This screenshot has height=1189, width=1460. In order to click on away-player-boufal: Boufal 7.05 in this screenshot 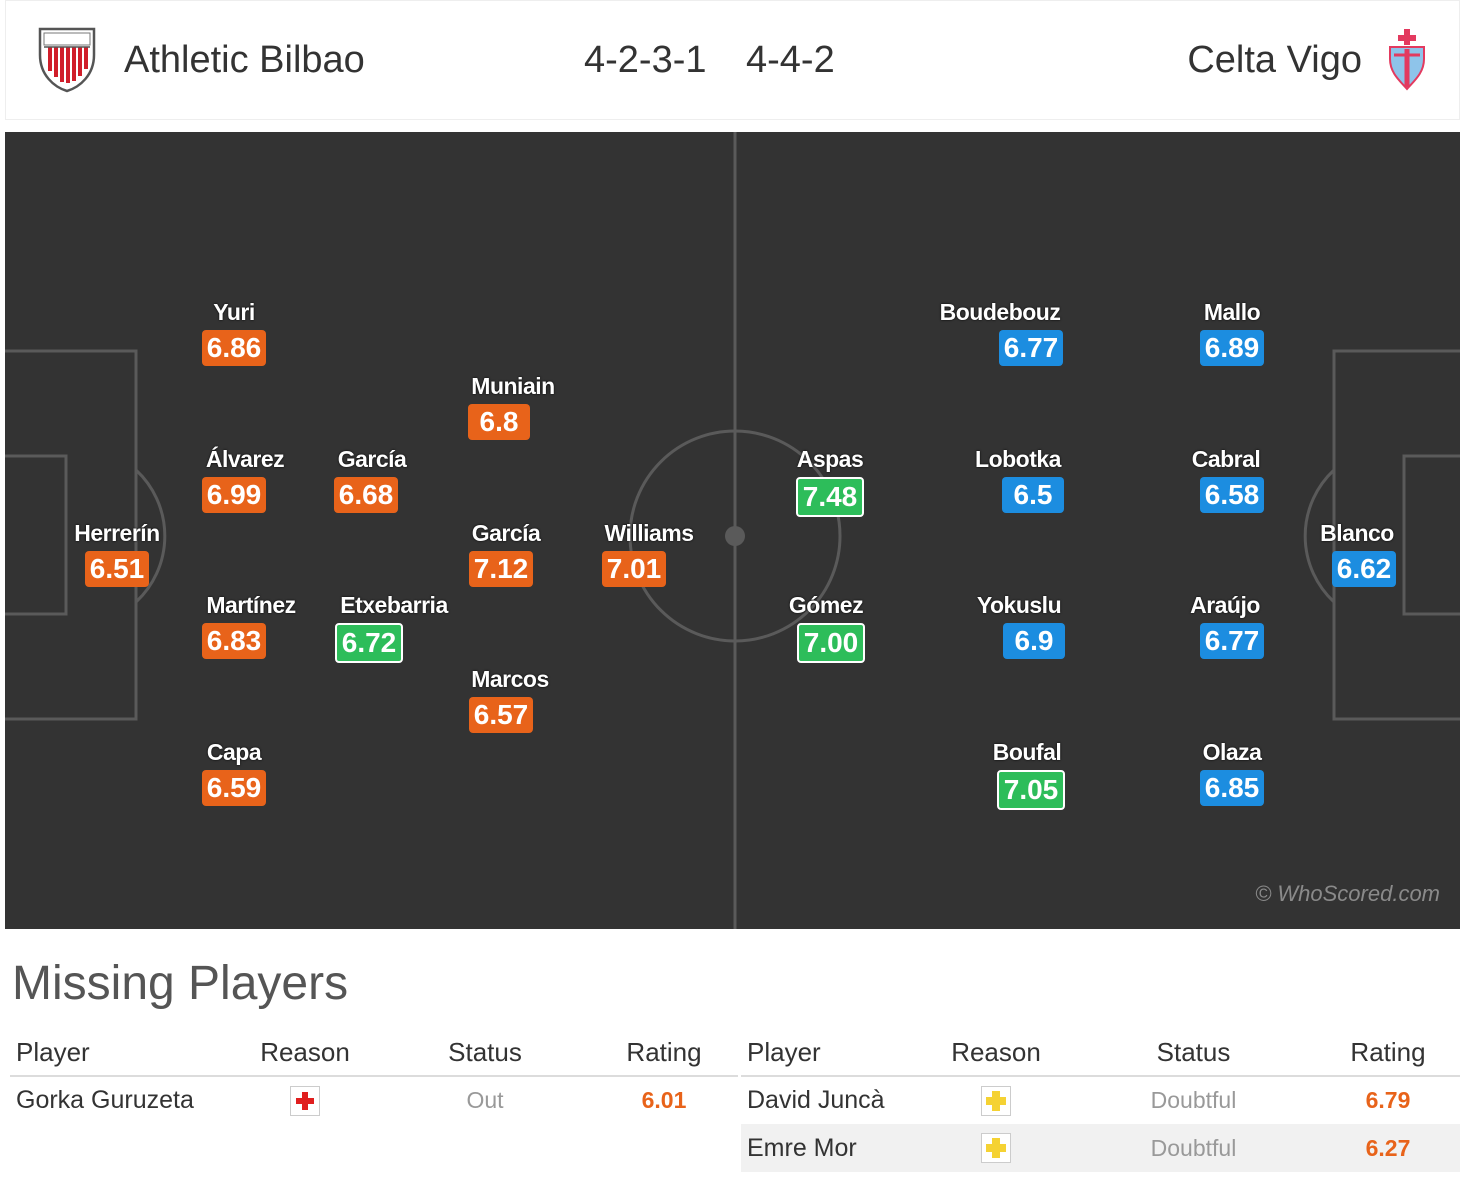, I will do `click(1027, 774)`.